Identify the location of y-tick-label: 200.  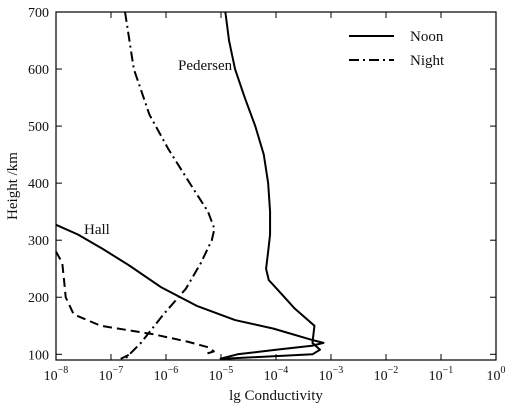
(38, 298).